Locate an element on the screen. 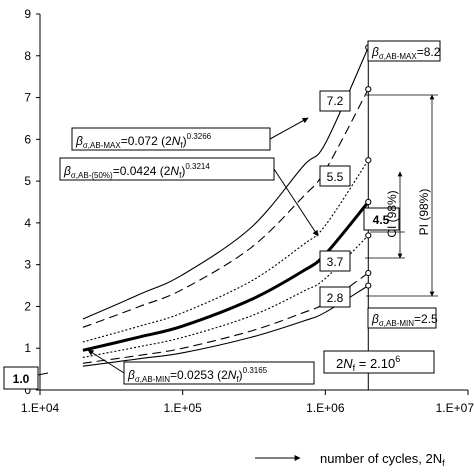  label-box-4-5: 4.5 is located at coordinates (381, 219).